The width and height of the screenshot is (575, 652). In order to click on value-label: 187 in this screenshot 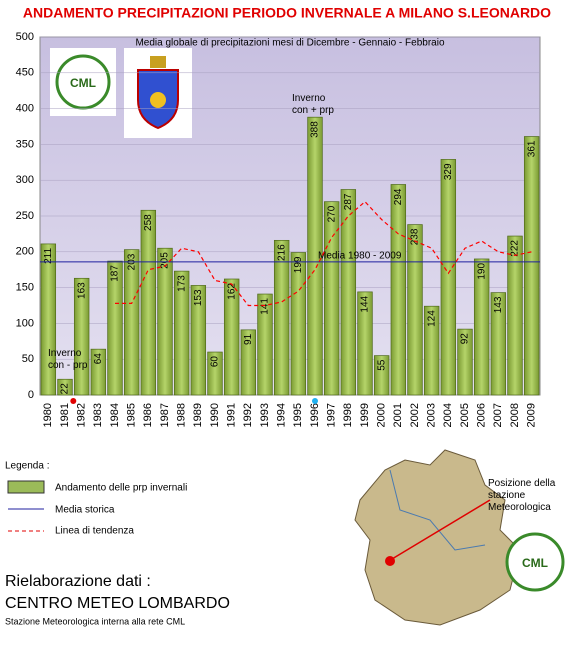, I will do `click(115, 273)`.